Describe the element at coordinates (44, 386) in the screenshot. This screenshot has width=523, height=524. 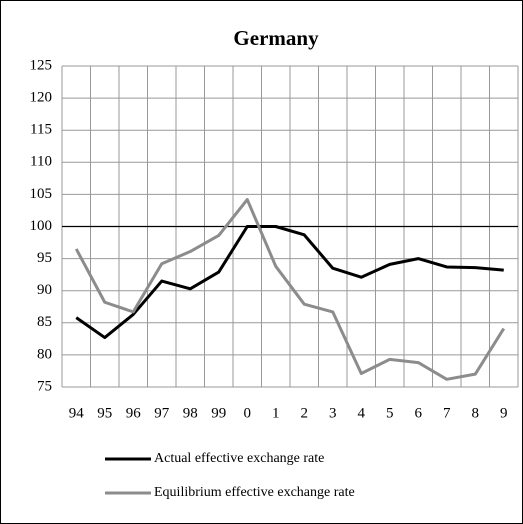
I see `y-tick-label: 75` at that location.